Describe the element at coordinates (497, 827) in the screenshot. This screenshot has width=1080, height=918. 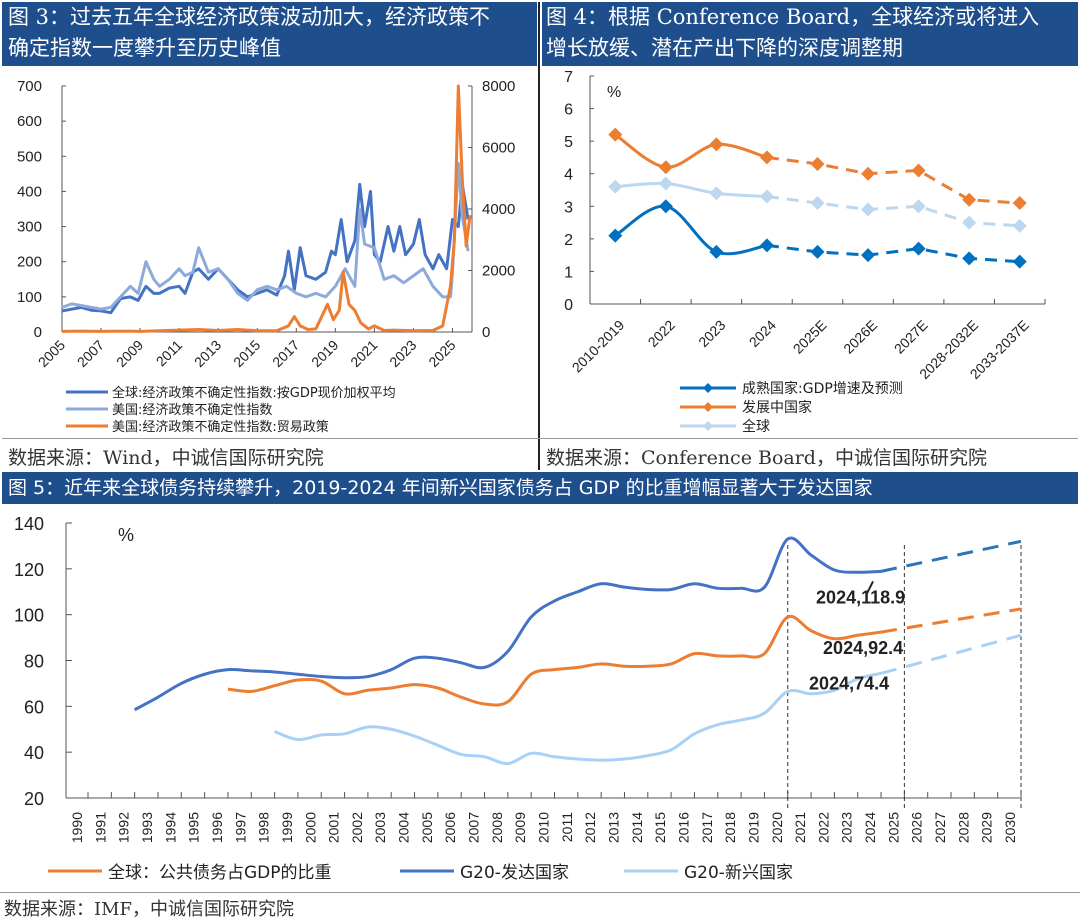
I see `x-tick-label: 2008` at that location.